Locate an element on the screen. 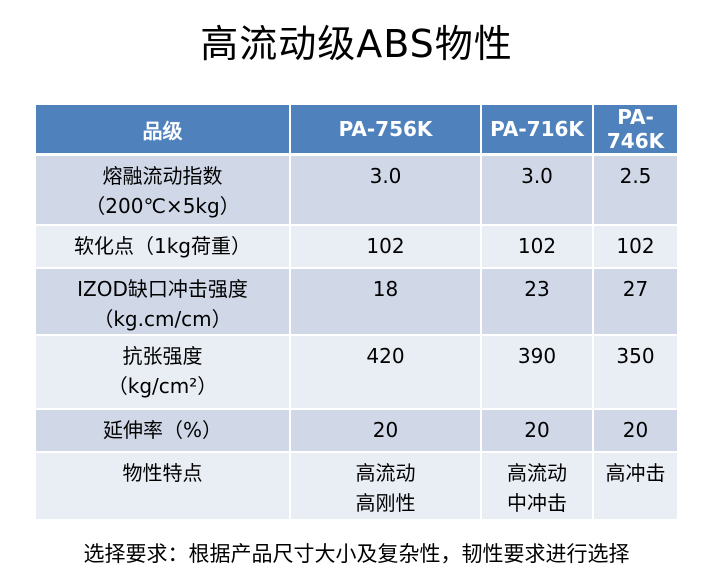 The image size is (713, 586). table-row: 延伸率（%） 20 20 20 is located at coordinates (356, 431).